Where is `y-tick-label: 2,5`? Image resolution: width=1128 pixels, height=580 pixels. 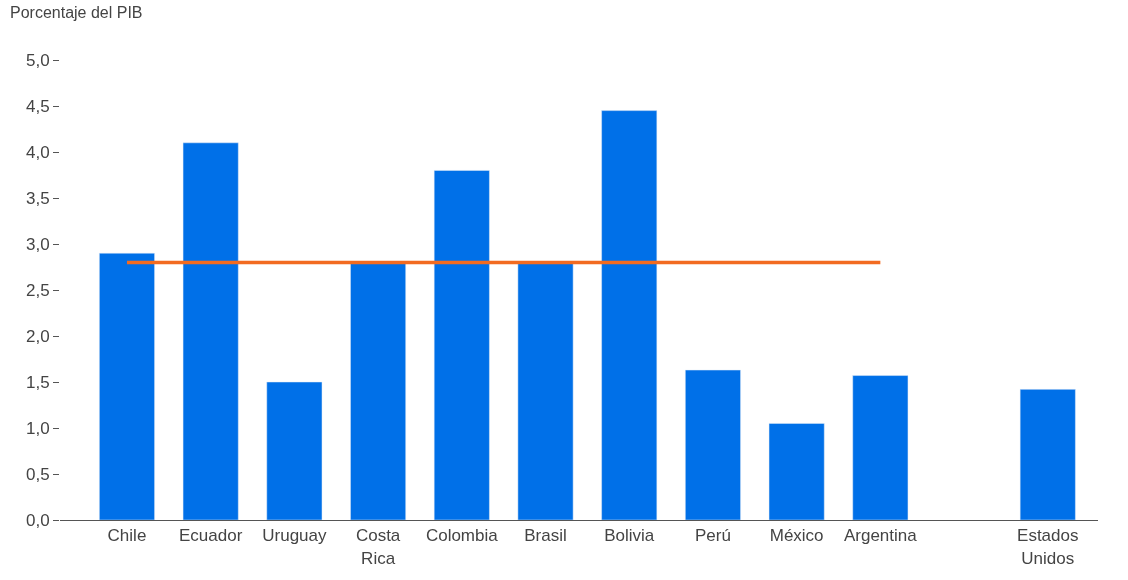 y-tick-label: 2,5 is located at coordinates (37, 290).